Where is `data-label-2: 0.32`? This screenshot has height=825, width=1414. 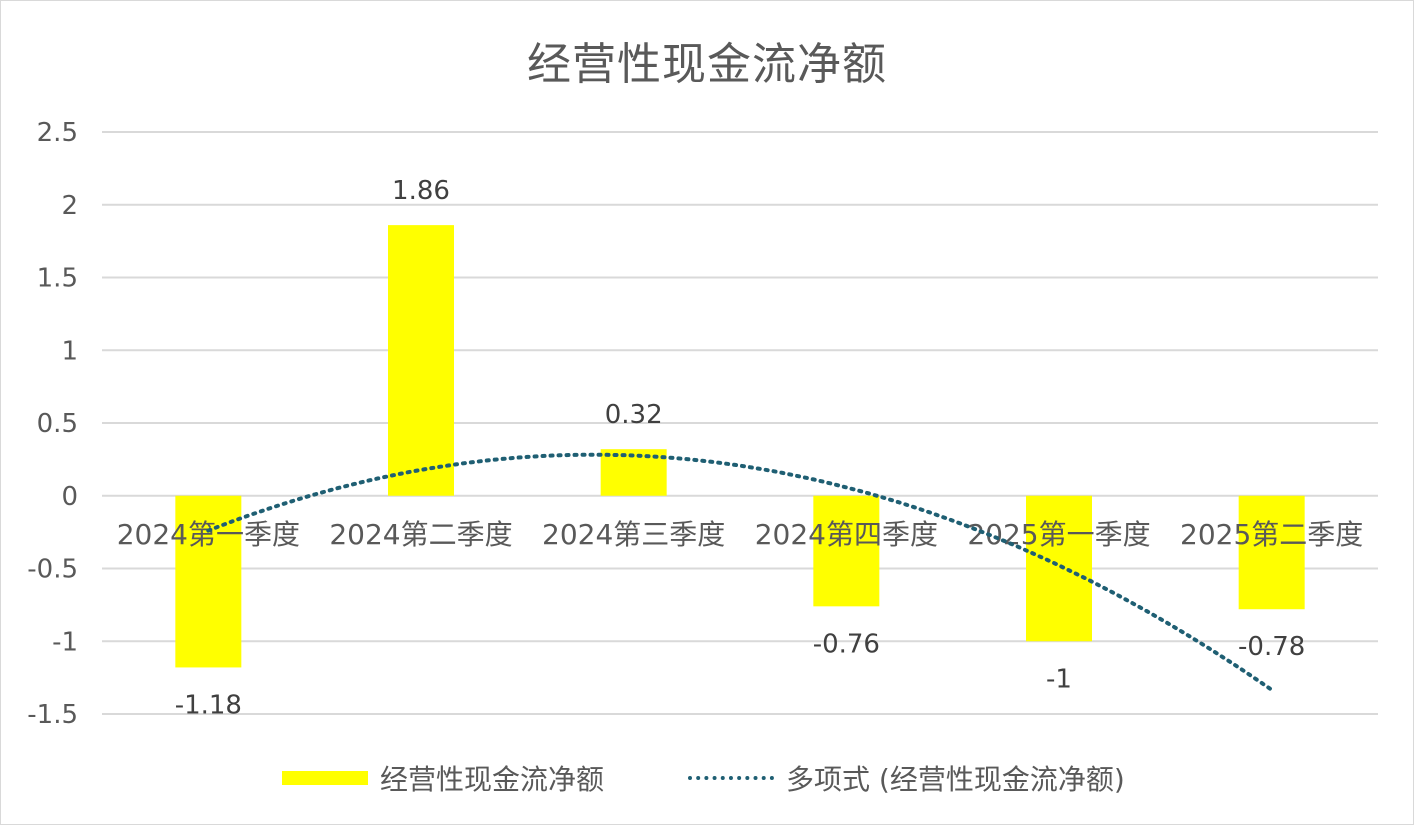
data-label-2: 0.32 is located at coordinates (634, 415).